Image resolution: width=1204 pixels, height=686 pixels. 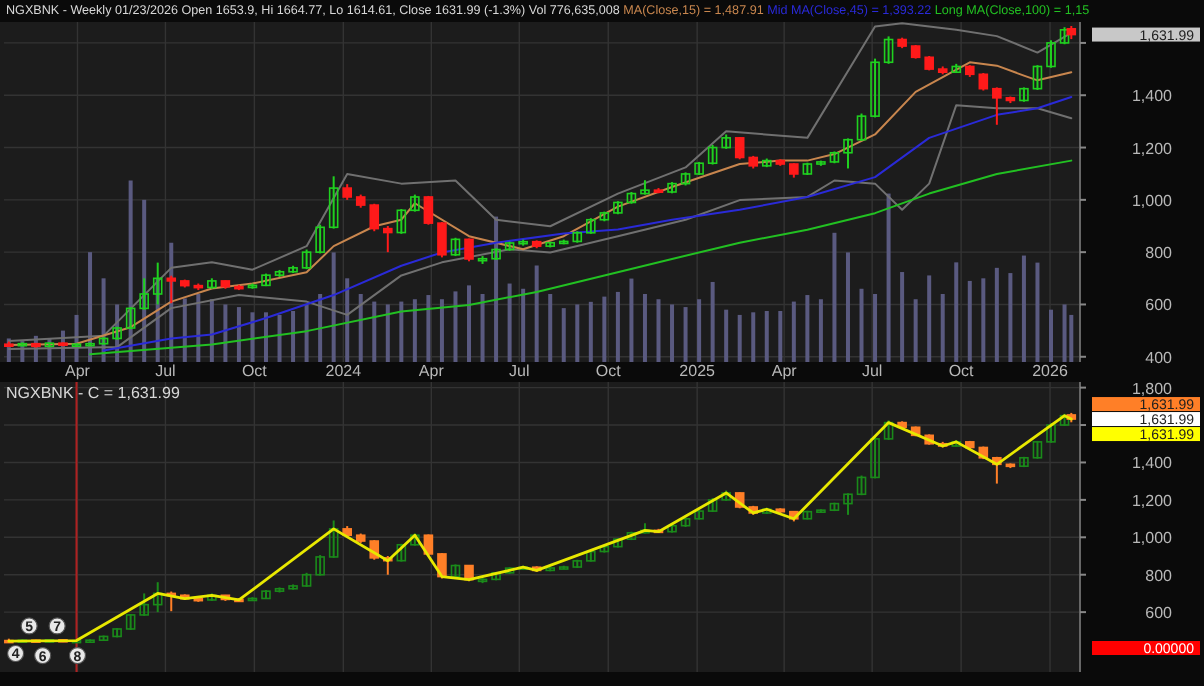 What do you see at coordinates (1050, 371) in the screenshot?
I see `x-tick-label: 2026` at bounding box center [1050, 371].